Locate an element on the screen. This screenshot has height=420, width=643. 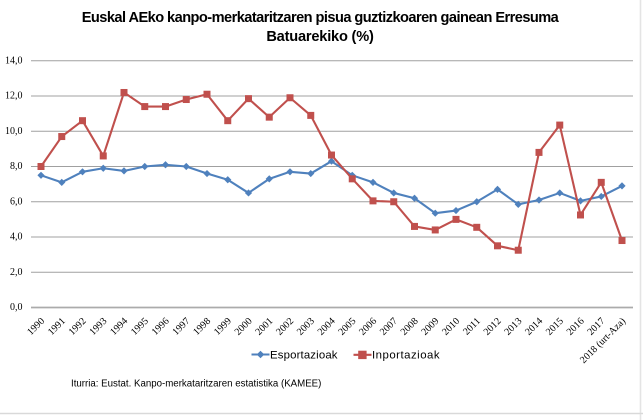
svg-text: 2009 is located at coordinates (430, 327).